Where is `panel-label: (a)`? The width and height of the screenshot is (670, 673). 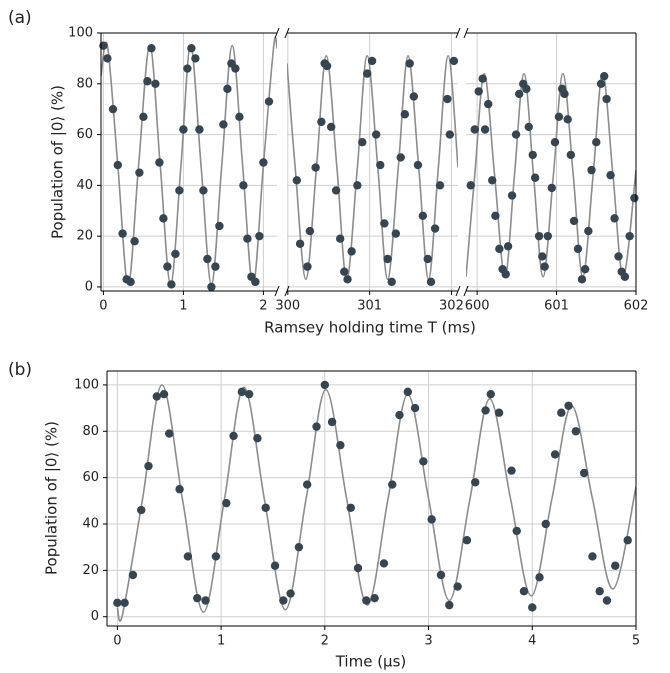 panel-label: (a) is located at coordinates (20, 18).